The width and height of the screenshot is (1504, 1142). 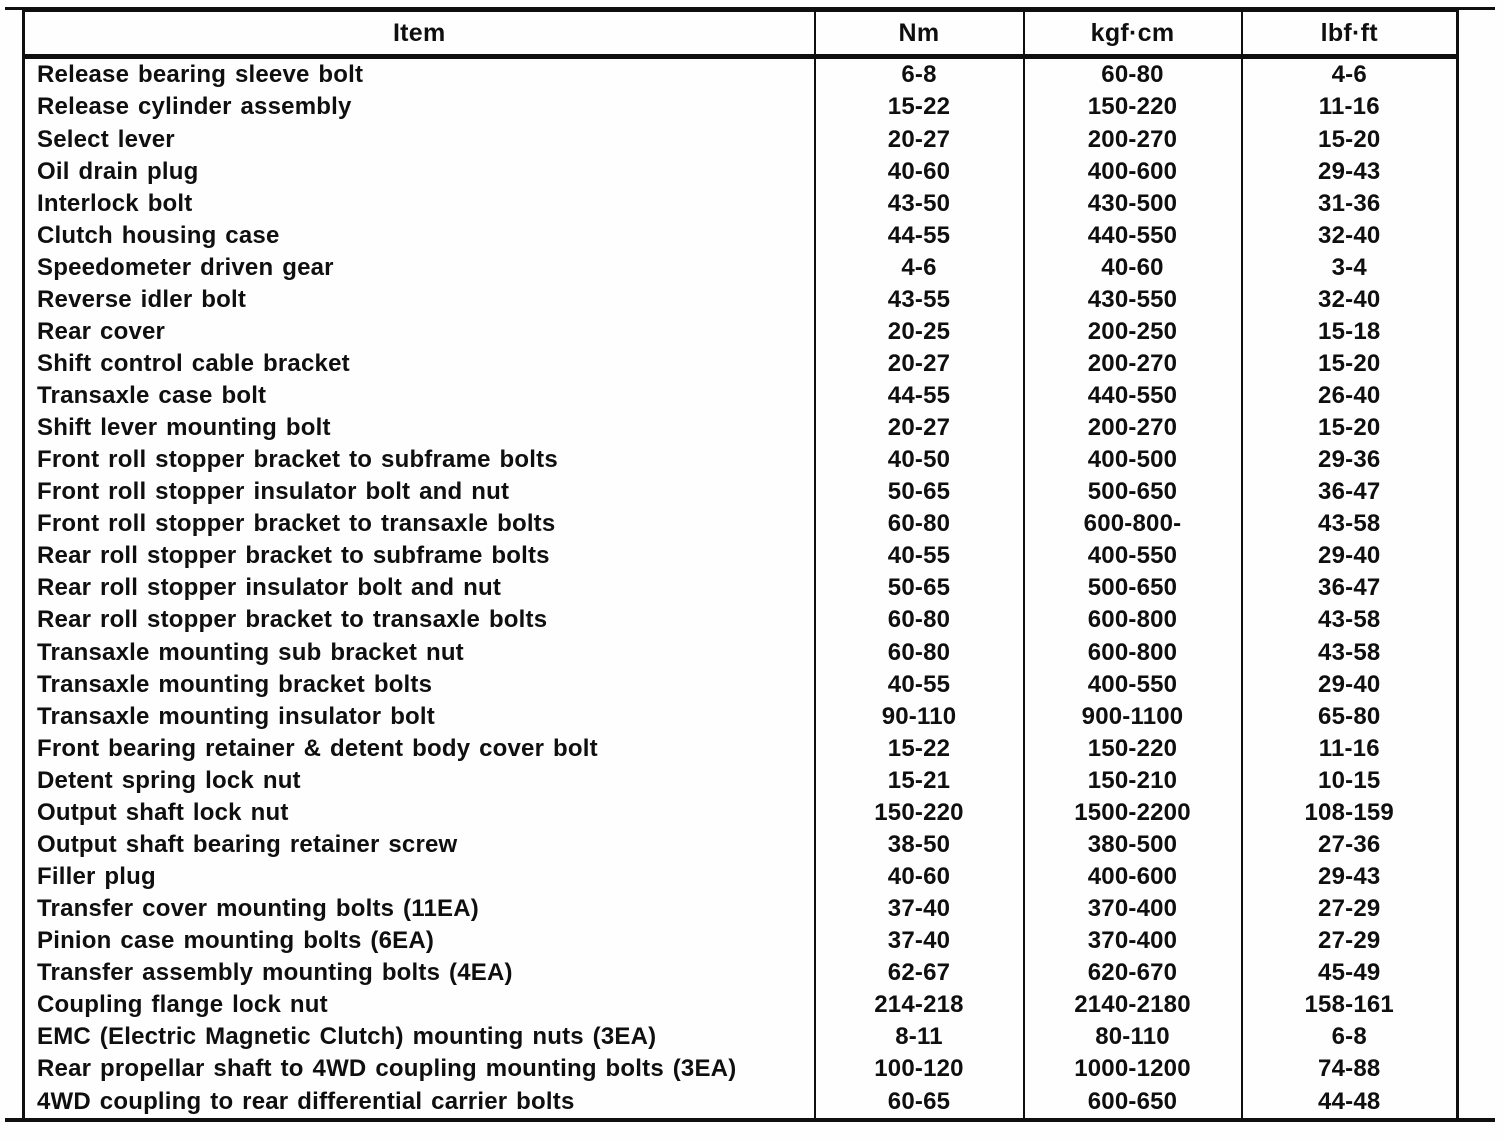 What do you see at coordinates (1349, 460) in the screenshot?
I see `lbfft-cell: 29-36` at bounding box center [1349, 460].